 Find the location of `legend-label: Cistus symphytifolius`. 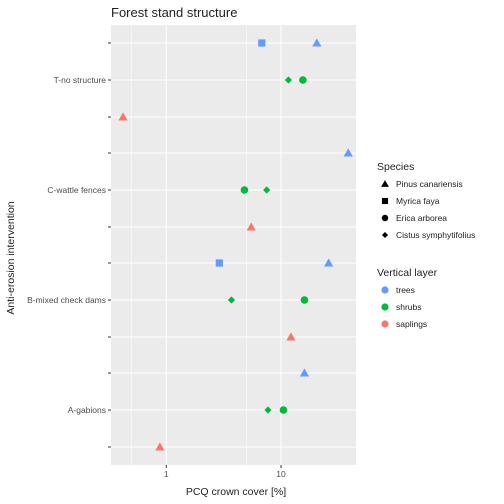

legend-label: Cistus symphytifolius is located at coordinates (435, 235).